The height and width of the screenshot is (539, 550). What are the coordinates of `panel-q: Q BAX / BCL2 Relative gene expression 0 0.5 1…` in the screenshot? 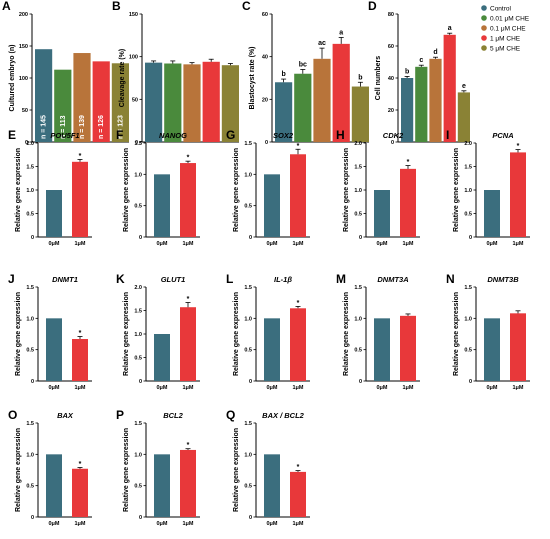 It's located at (268, 467).